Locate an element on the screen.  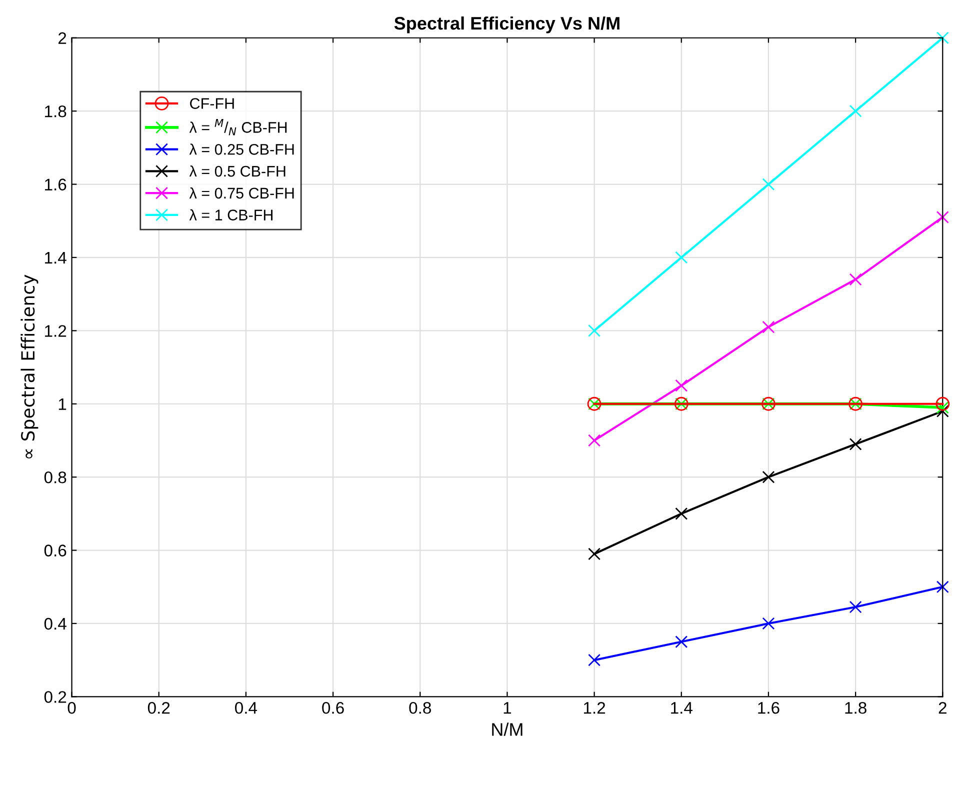
x-tick-label: 0.8 is located at coordinates (420, 708).